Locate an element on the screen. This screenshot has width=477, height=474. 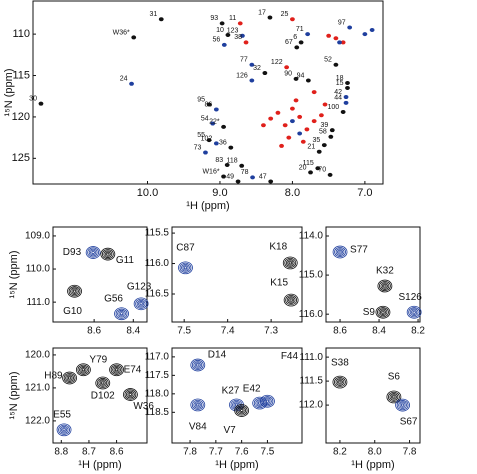
y-tick-label: 125 is located at coordinates (21, 158).